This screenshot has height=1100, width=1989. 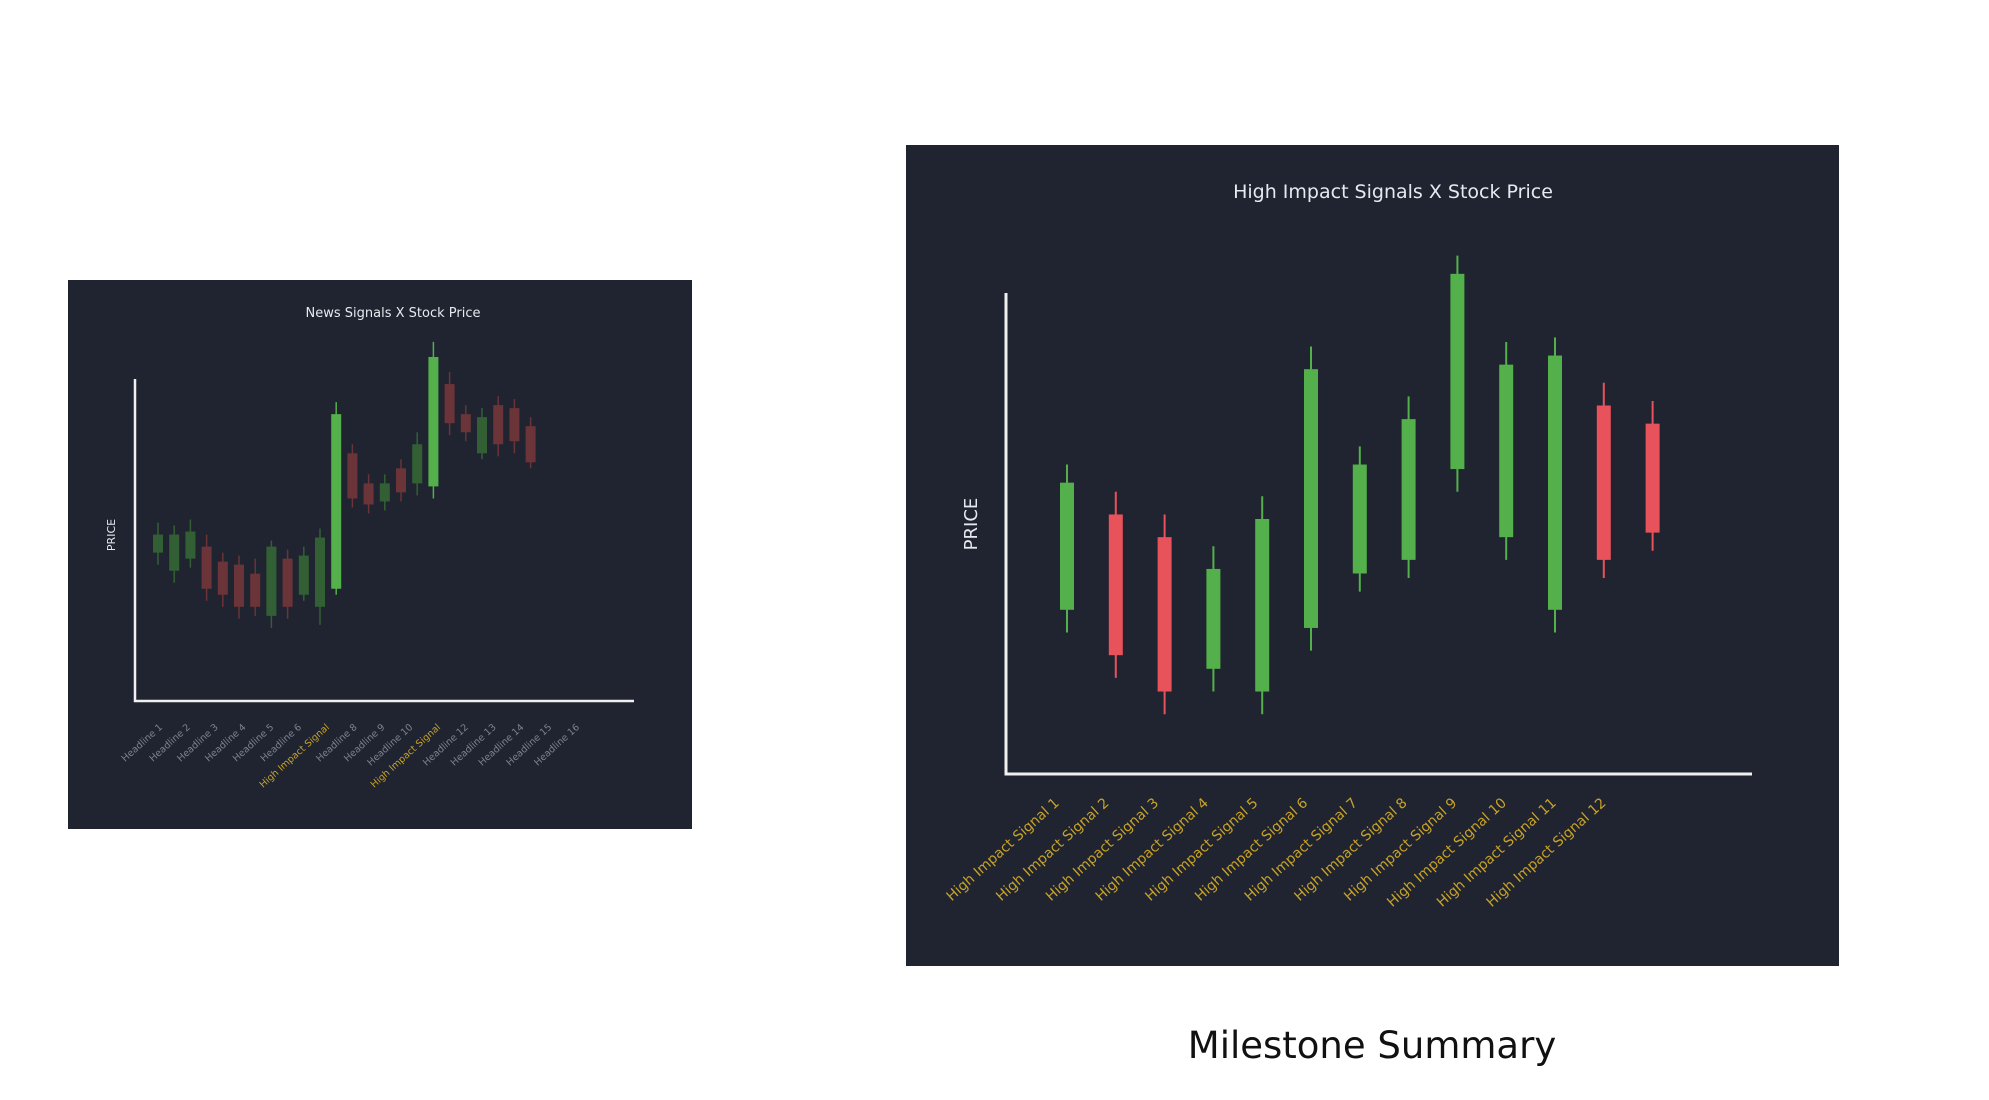 I want to click on axes, so click(x=383, y=541).